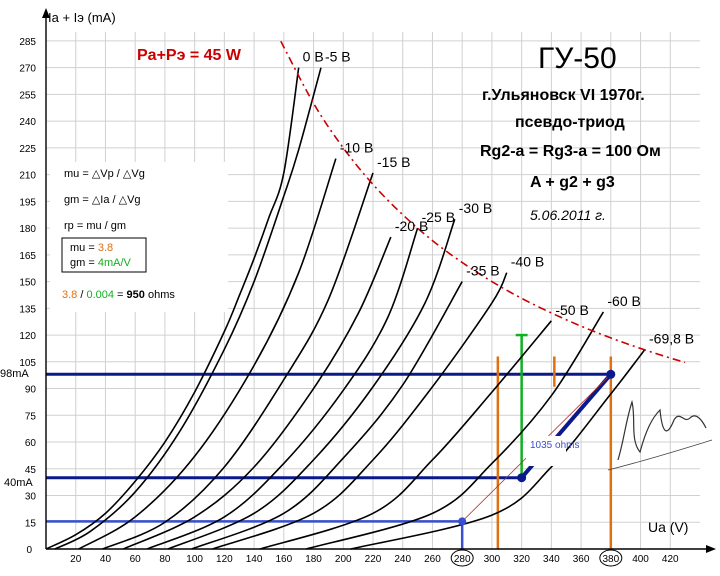  What do you see at coordinates (31, 416) in the screenshot?
I see `y-tick-label: 75` at bounding box center [31, 416].